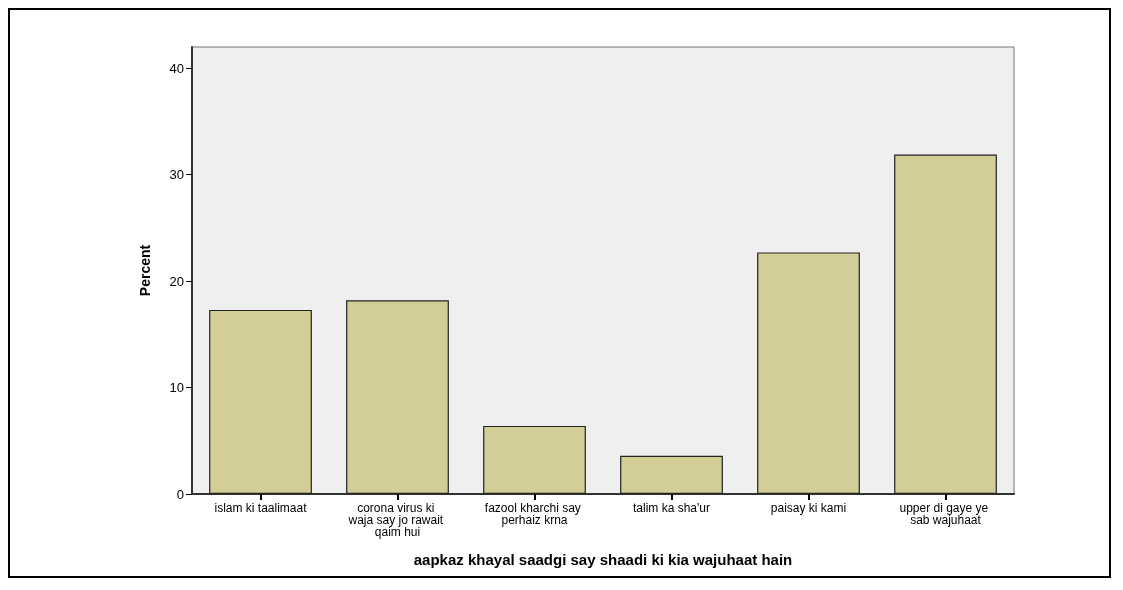 The image size is (1123, 590). What do you see at coordinates (176, 68) in the screenshot?
I see `y-tick-label: 40` at bounding box center [176, 68].